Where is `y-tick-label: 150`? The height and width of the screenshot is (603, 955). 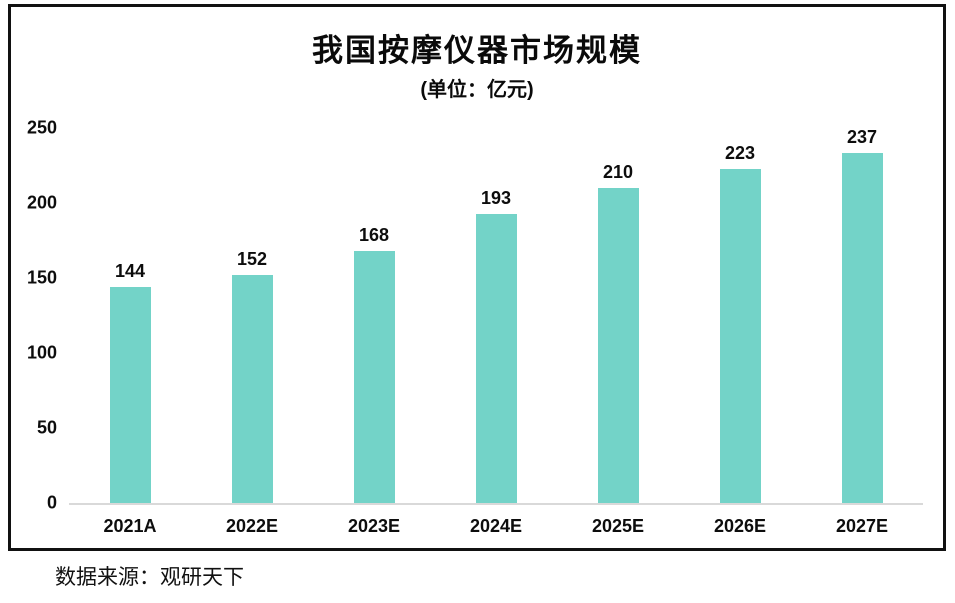
y-tick-label: 150 is located at coordinates (41, 277).